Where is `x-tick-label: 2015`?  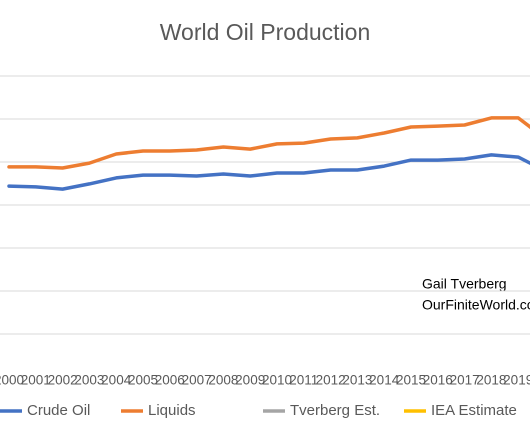 x-tick-label: 2015 is located at coordinates (411, 380).